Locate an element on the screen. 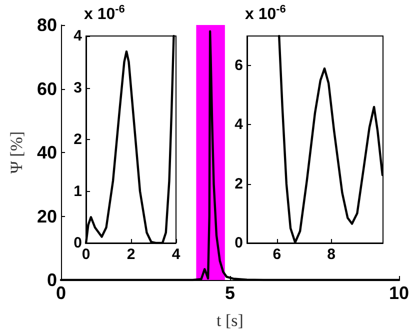 This screenshot has width=415, height=334. x-tick-label: 6 is located at coordinates (277, 254).